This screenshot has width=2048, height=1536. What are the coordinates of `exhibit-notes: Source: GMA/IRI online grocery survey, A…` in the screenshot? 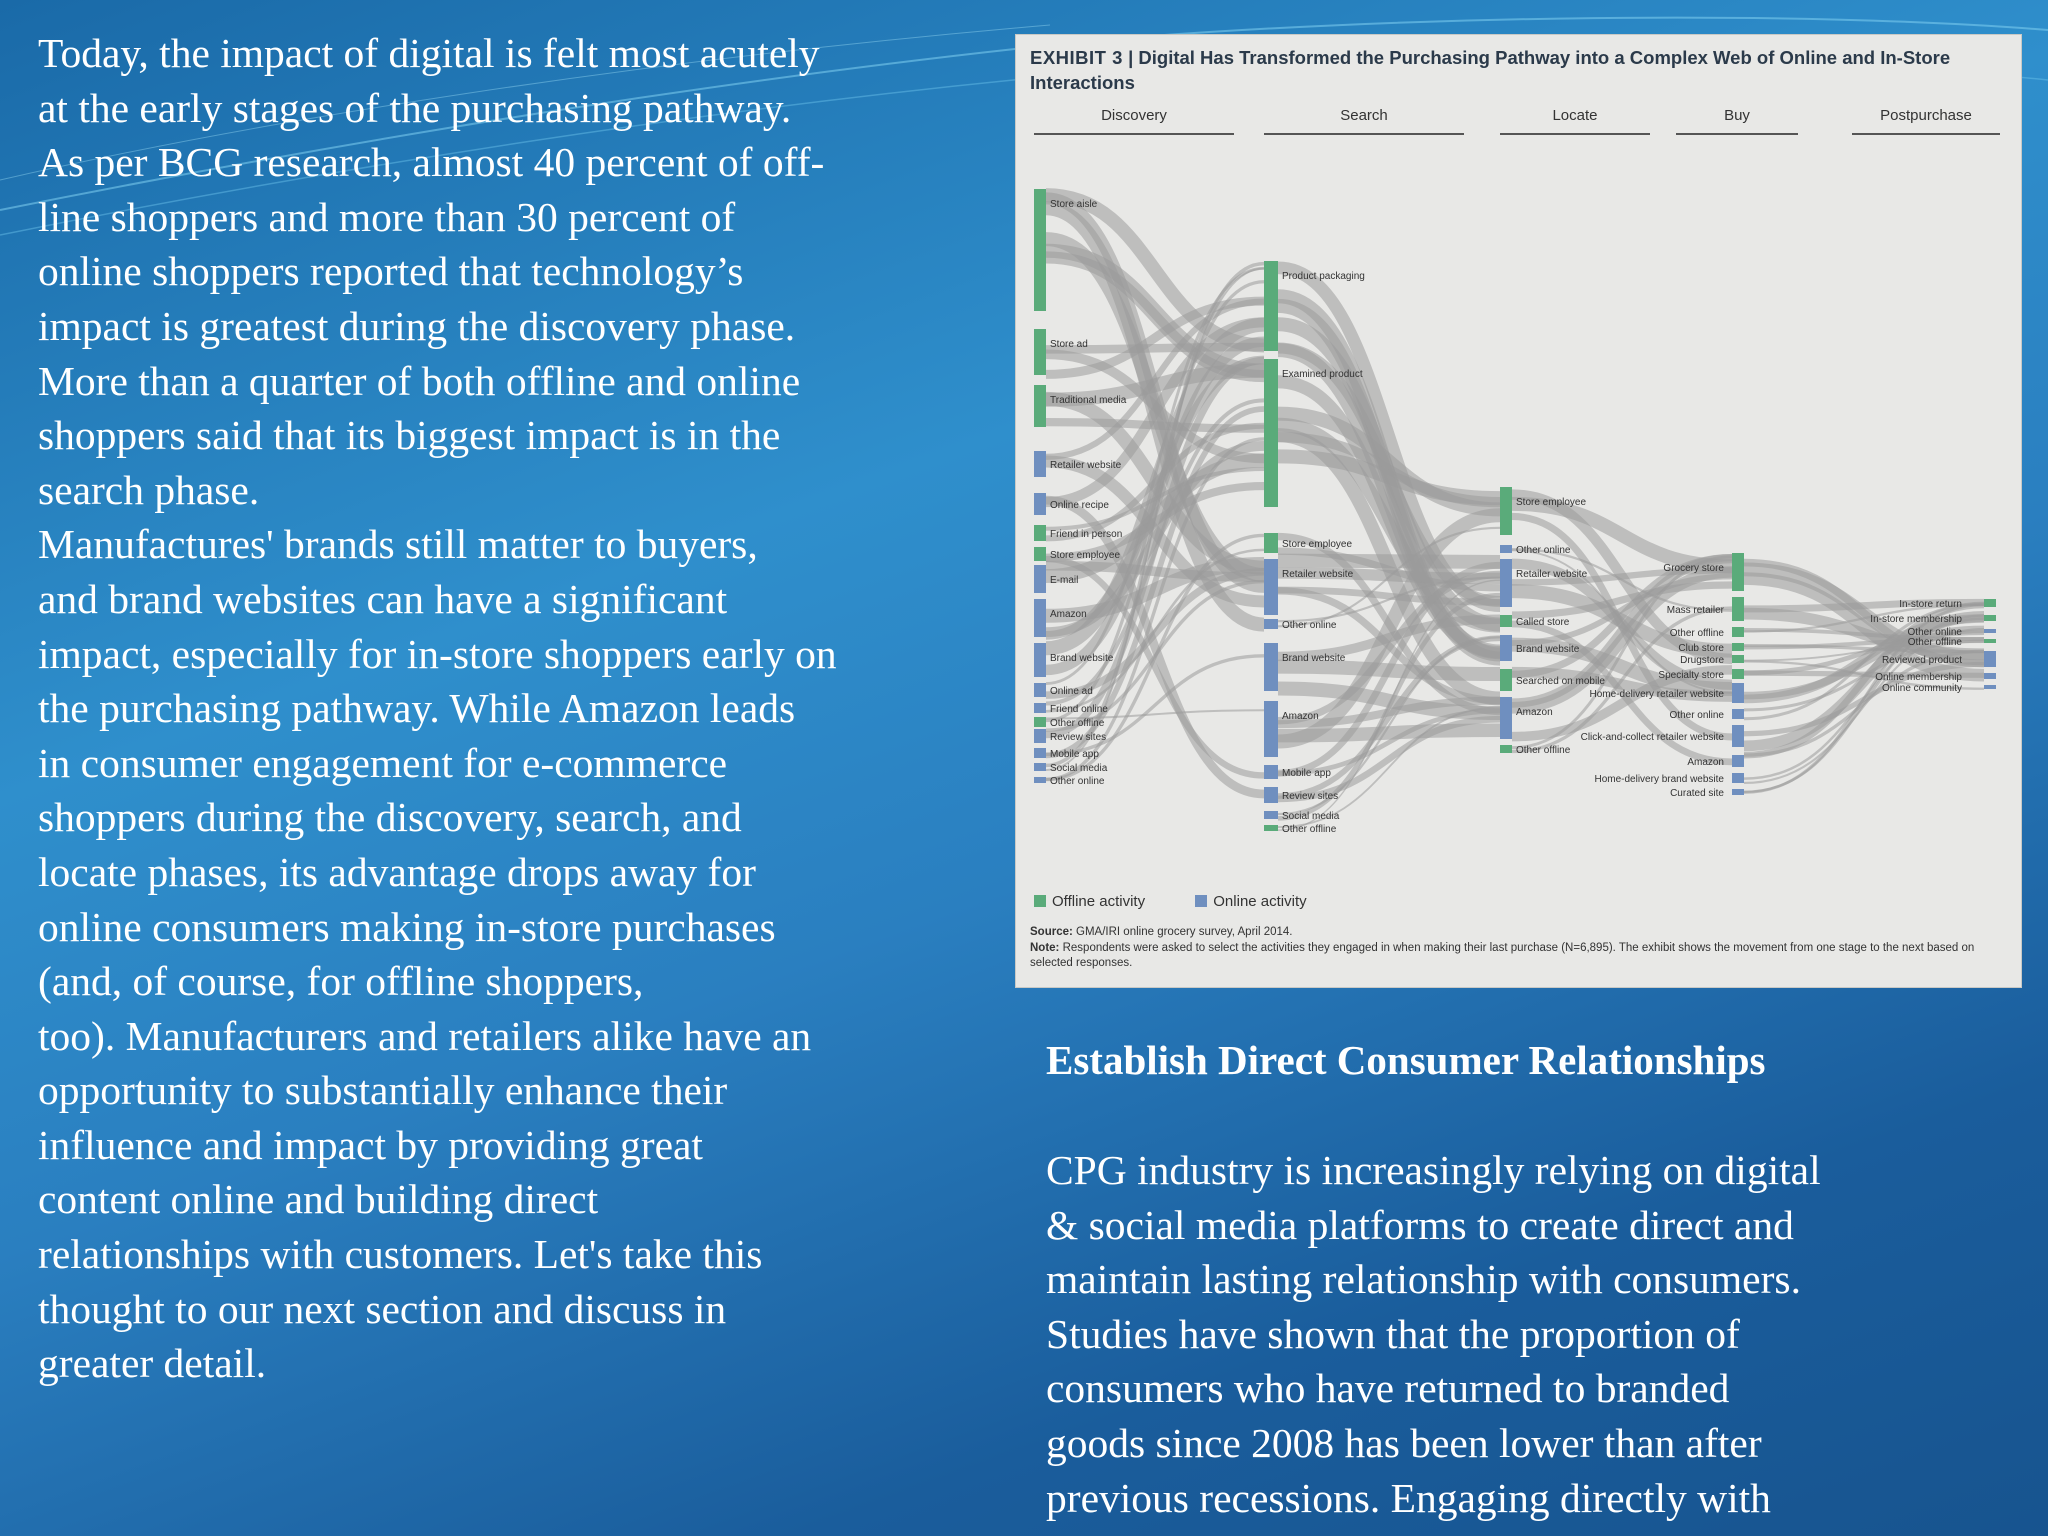 It's located at (1517, 948).